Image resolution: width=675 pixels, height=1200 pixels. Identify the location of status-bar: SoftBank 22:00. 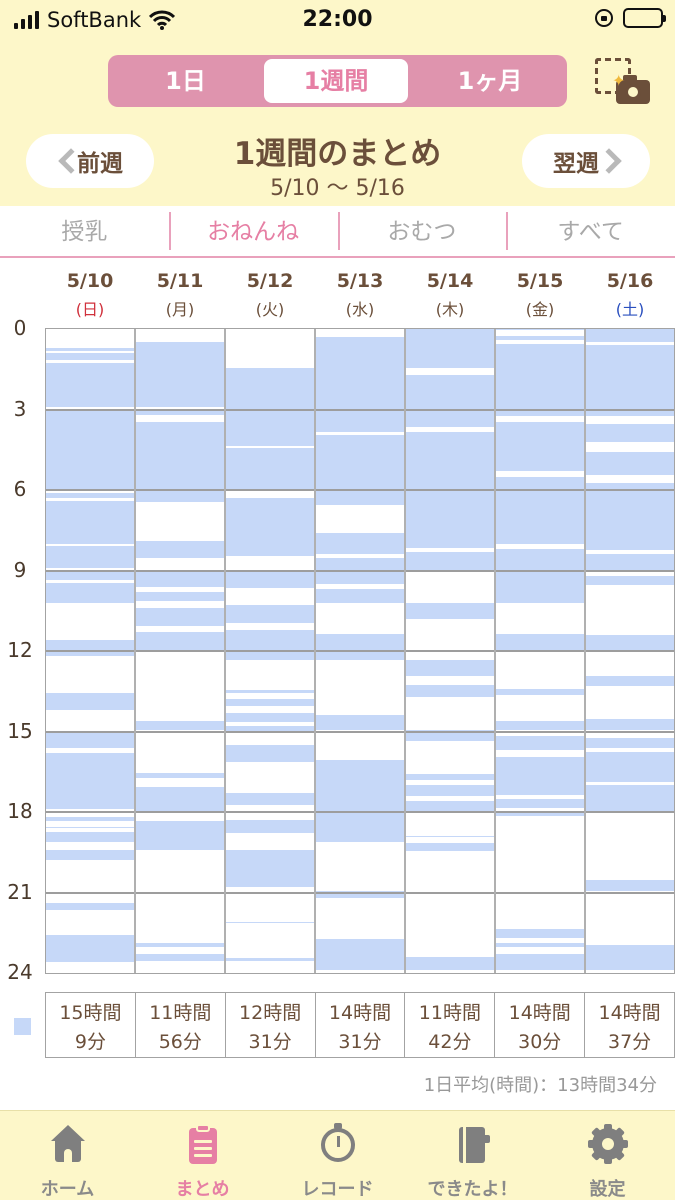
(337, 20).